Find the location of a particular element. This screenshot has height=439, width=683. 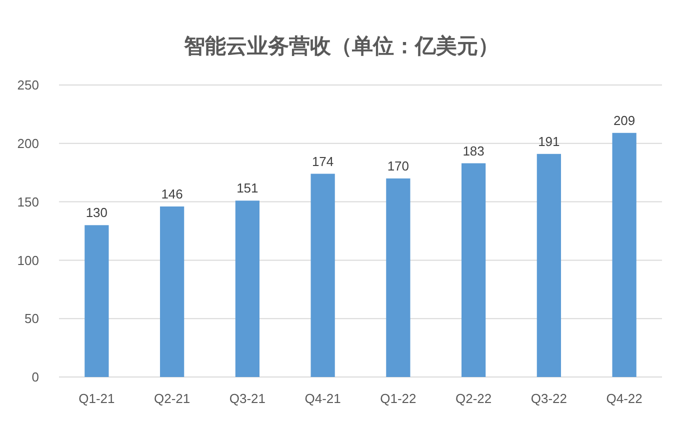

x-tick-label: Q4-22 is located at coordinates (624, 398).